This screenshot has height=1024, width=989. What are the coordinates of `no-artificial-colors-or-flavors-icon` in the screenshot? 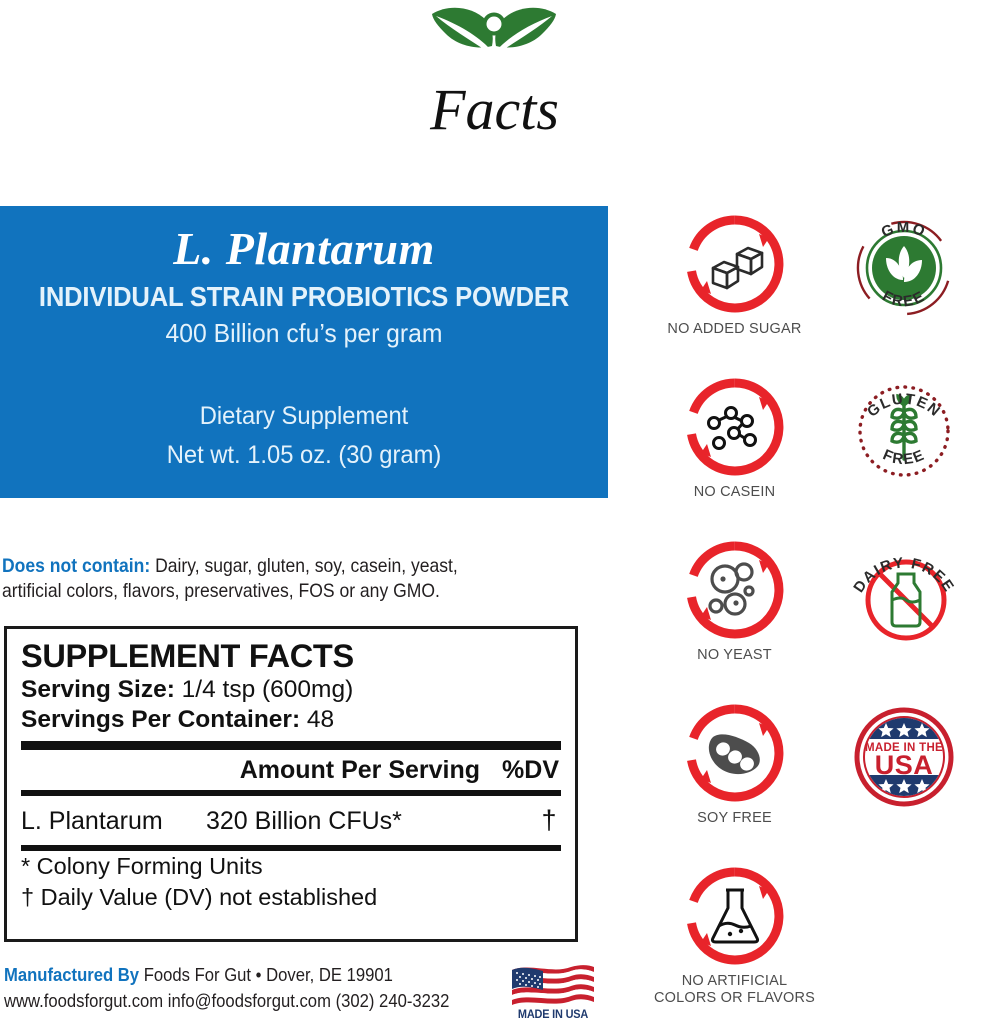 It's located at (734, 916).